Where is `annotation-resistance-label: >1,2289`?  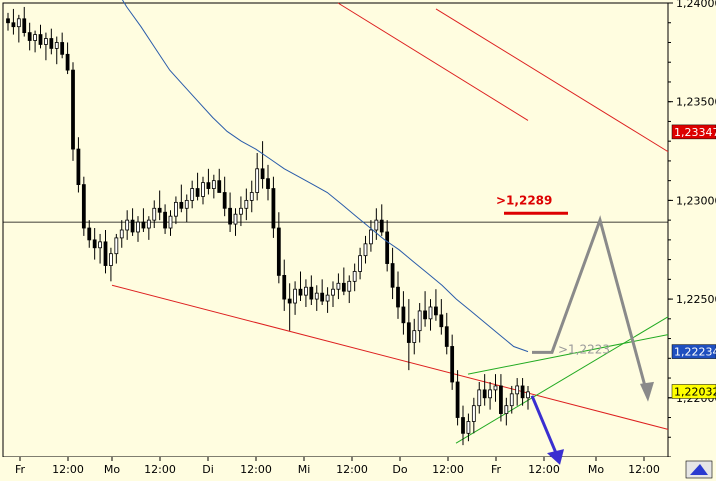
annotation-resistance-label: >1,2289 is located at coordinates (524, 200).